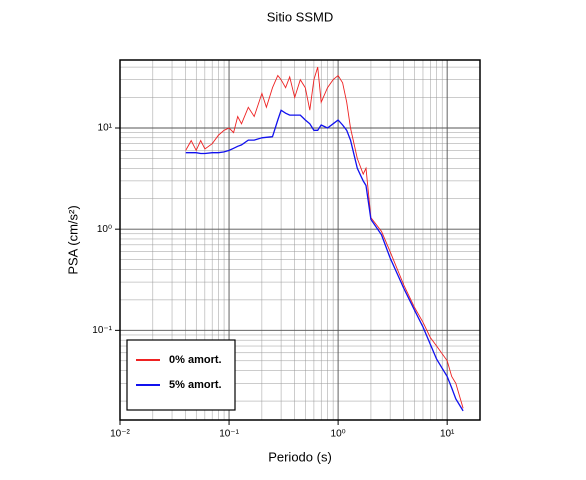 The image size is (586, 480). Describe the element at coordinates (300, 16) in the screenshot. I see `chart-title: Sitio SSMD` at that location.